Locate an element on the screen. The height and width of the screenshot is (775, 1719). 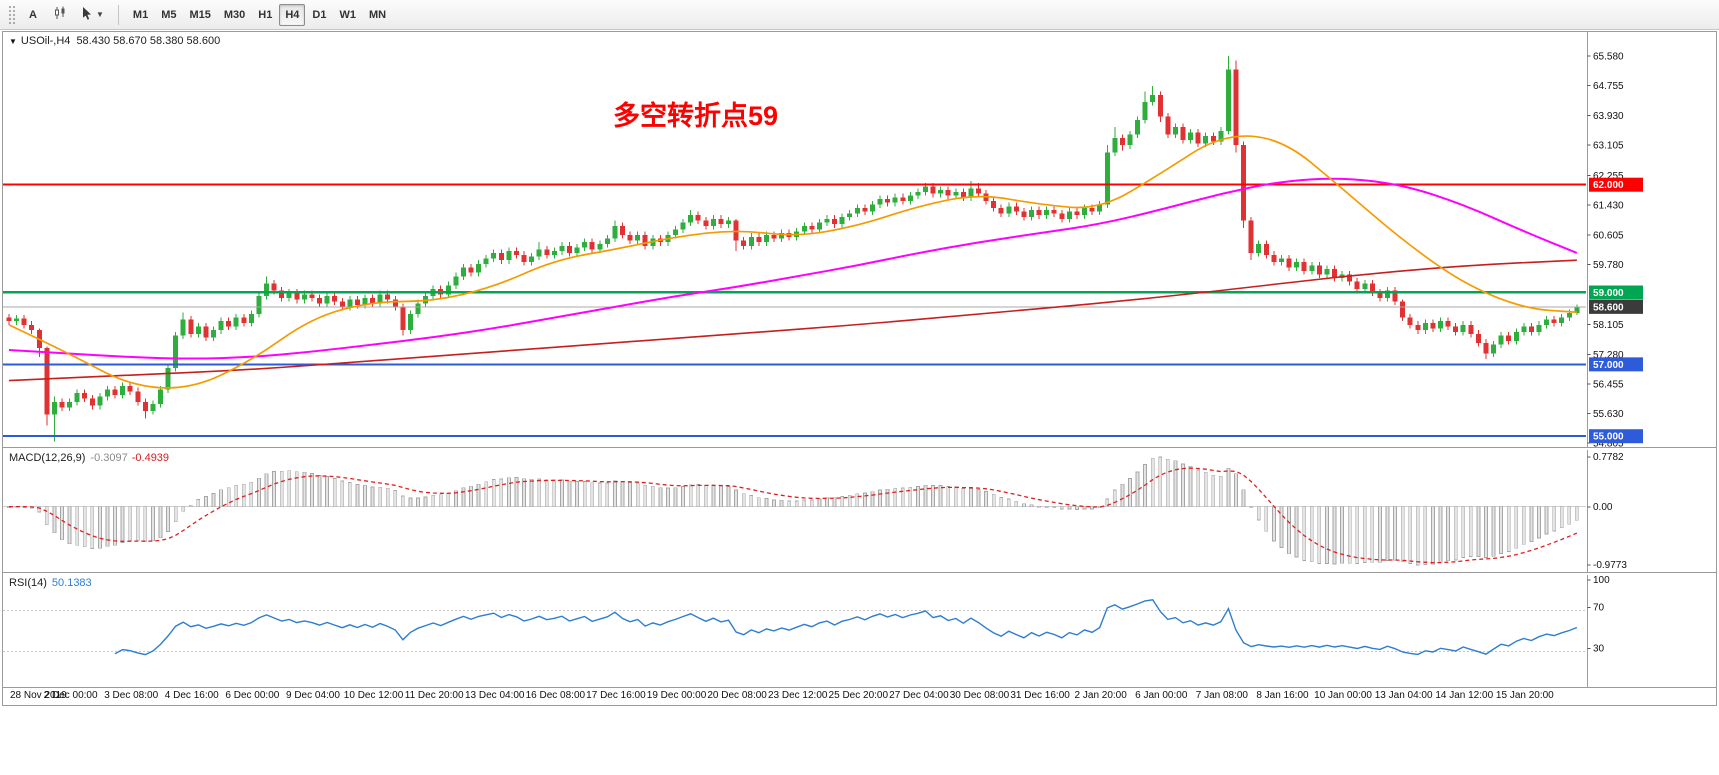
svg-text: 58.105 is located at coordinates (1608, 325).